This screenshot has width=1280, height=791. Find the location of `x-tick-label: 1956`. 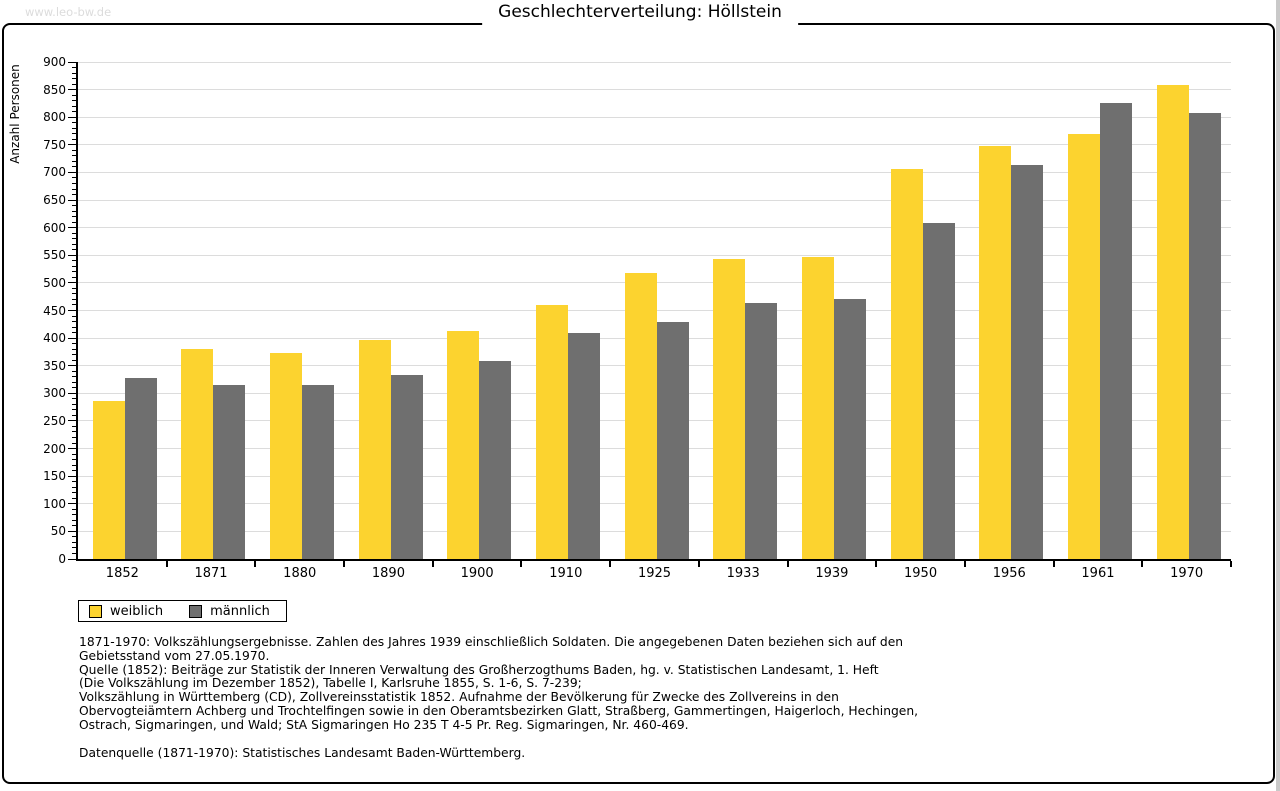

x-tick-label: 1956 is located at coordinates (1009, 573).